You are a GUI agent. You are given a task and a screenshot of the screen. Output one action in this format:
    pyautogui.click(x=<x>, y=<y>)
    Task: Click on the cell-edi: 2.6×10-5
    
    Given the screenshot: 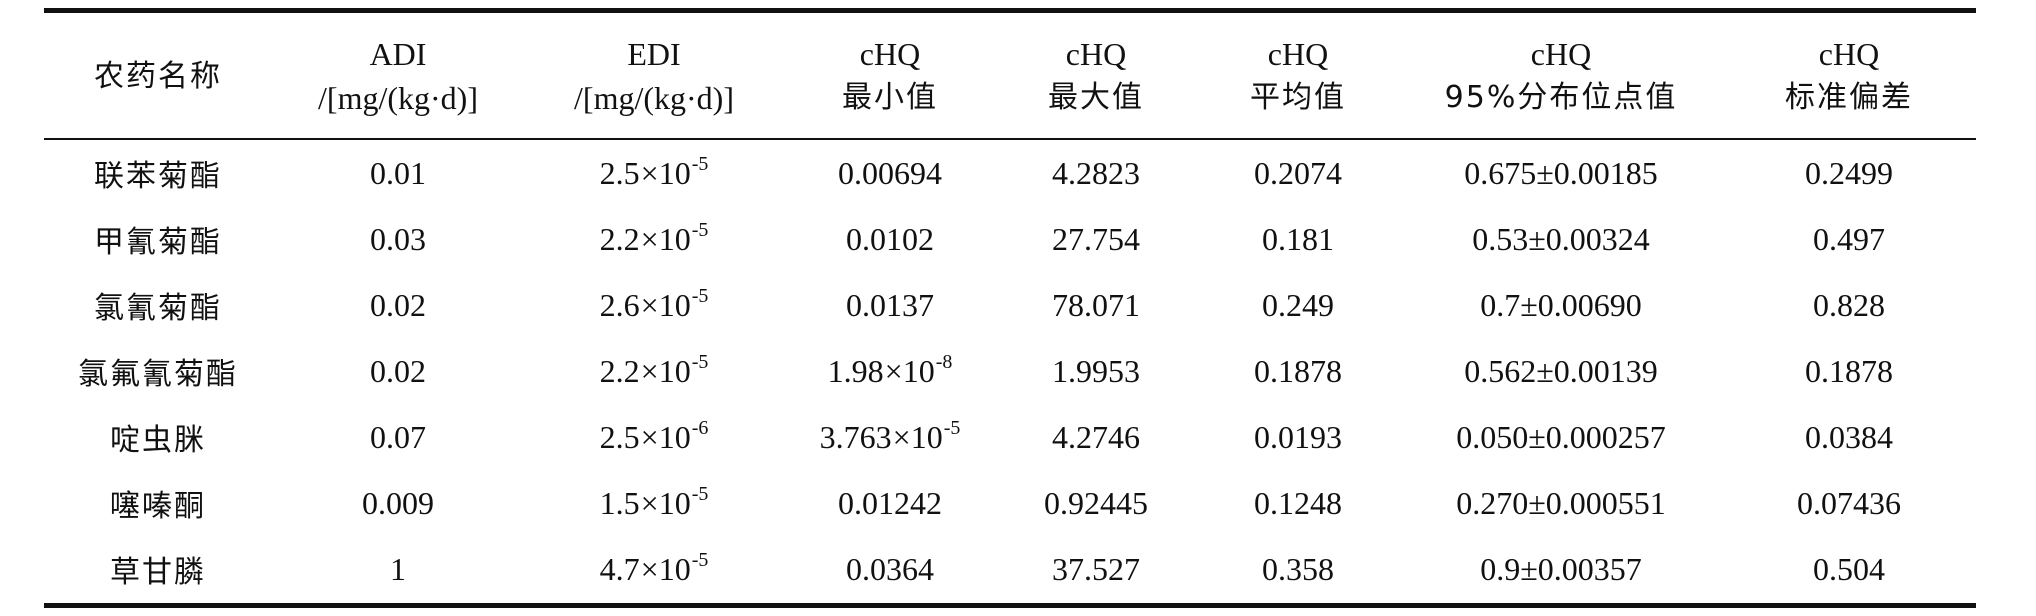 What is the action you would take?
    pyautogui.click(x=654, y=305)
    